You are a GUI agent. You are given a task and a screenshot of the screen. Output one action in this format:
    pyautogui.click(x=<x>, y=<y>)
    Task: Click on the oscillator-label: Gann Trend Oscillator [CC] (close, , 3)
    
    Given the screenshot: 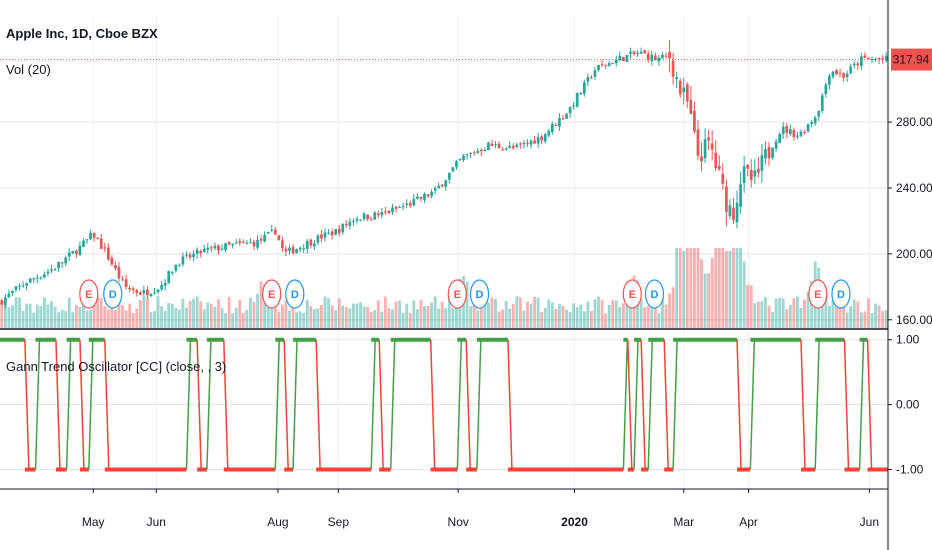 What is the action you would take?
    pyautogui.click(x=116, y=366)
    